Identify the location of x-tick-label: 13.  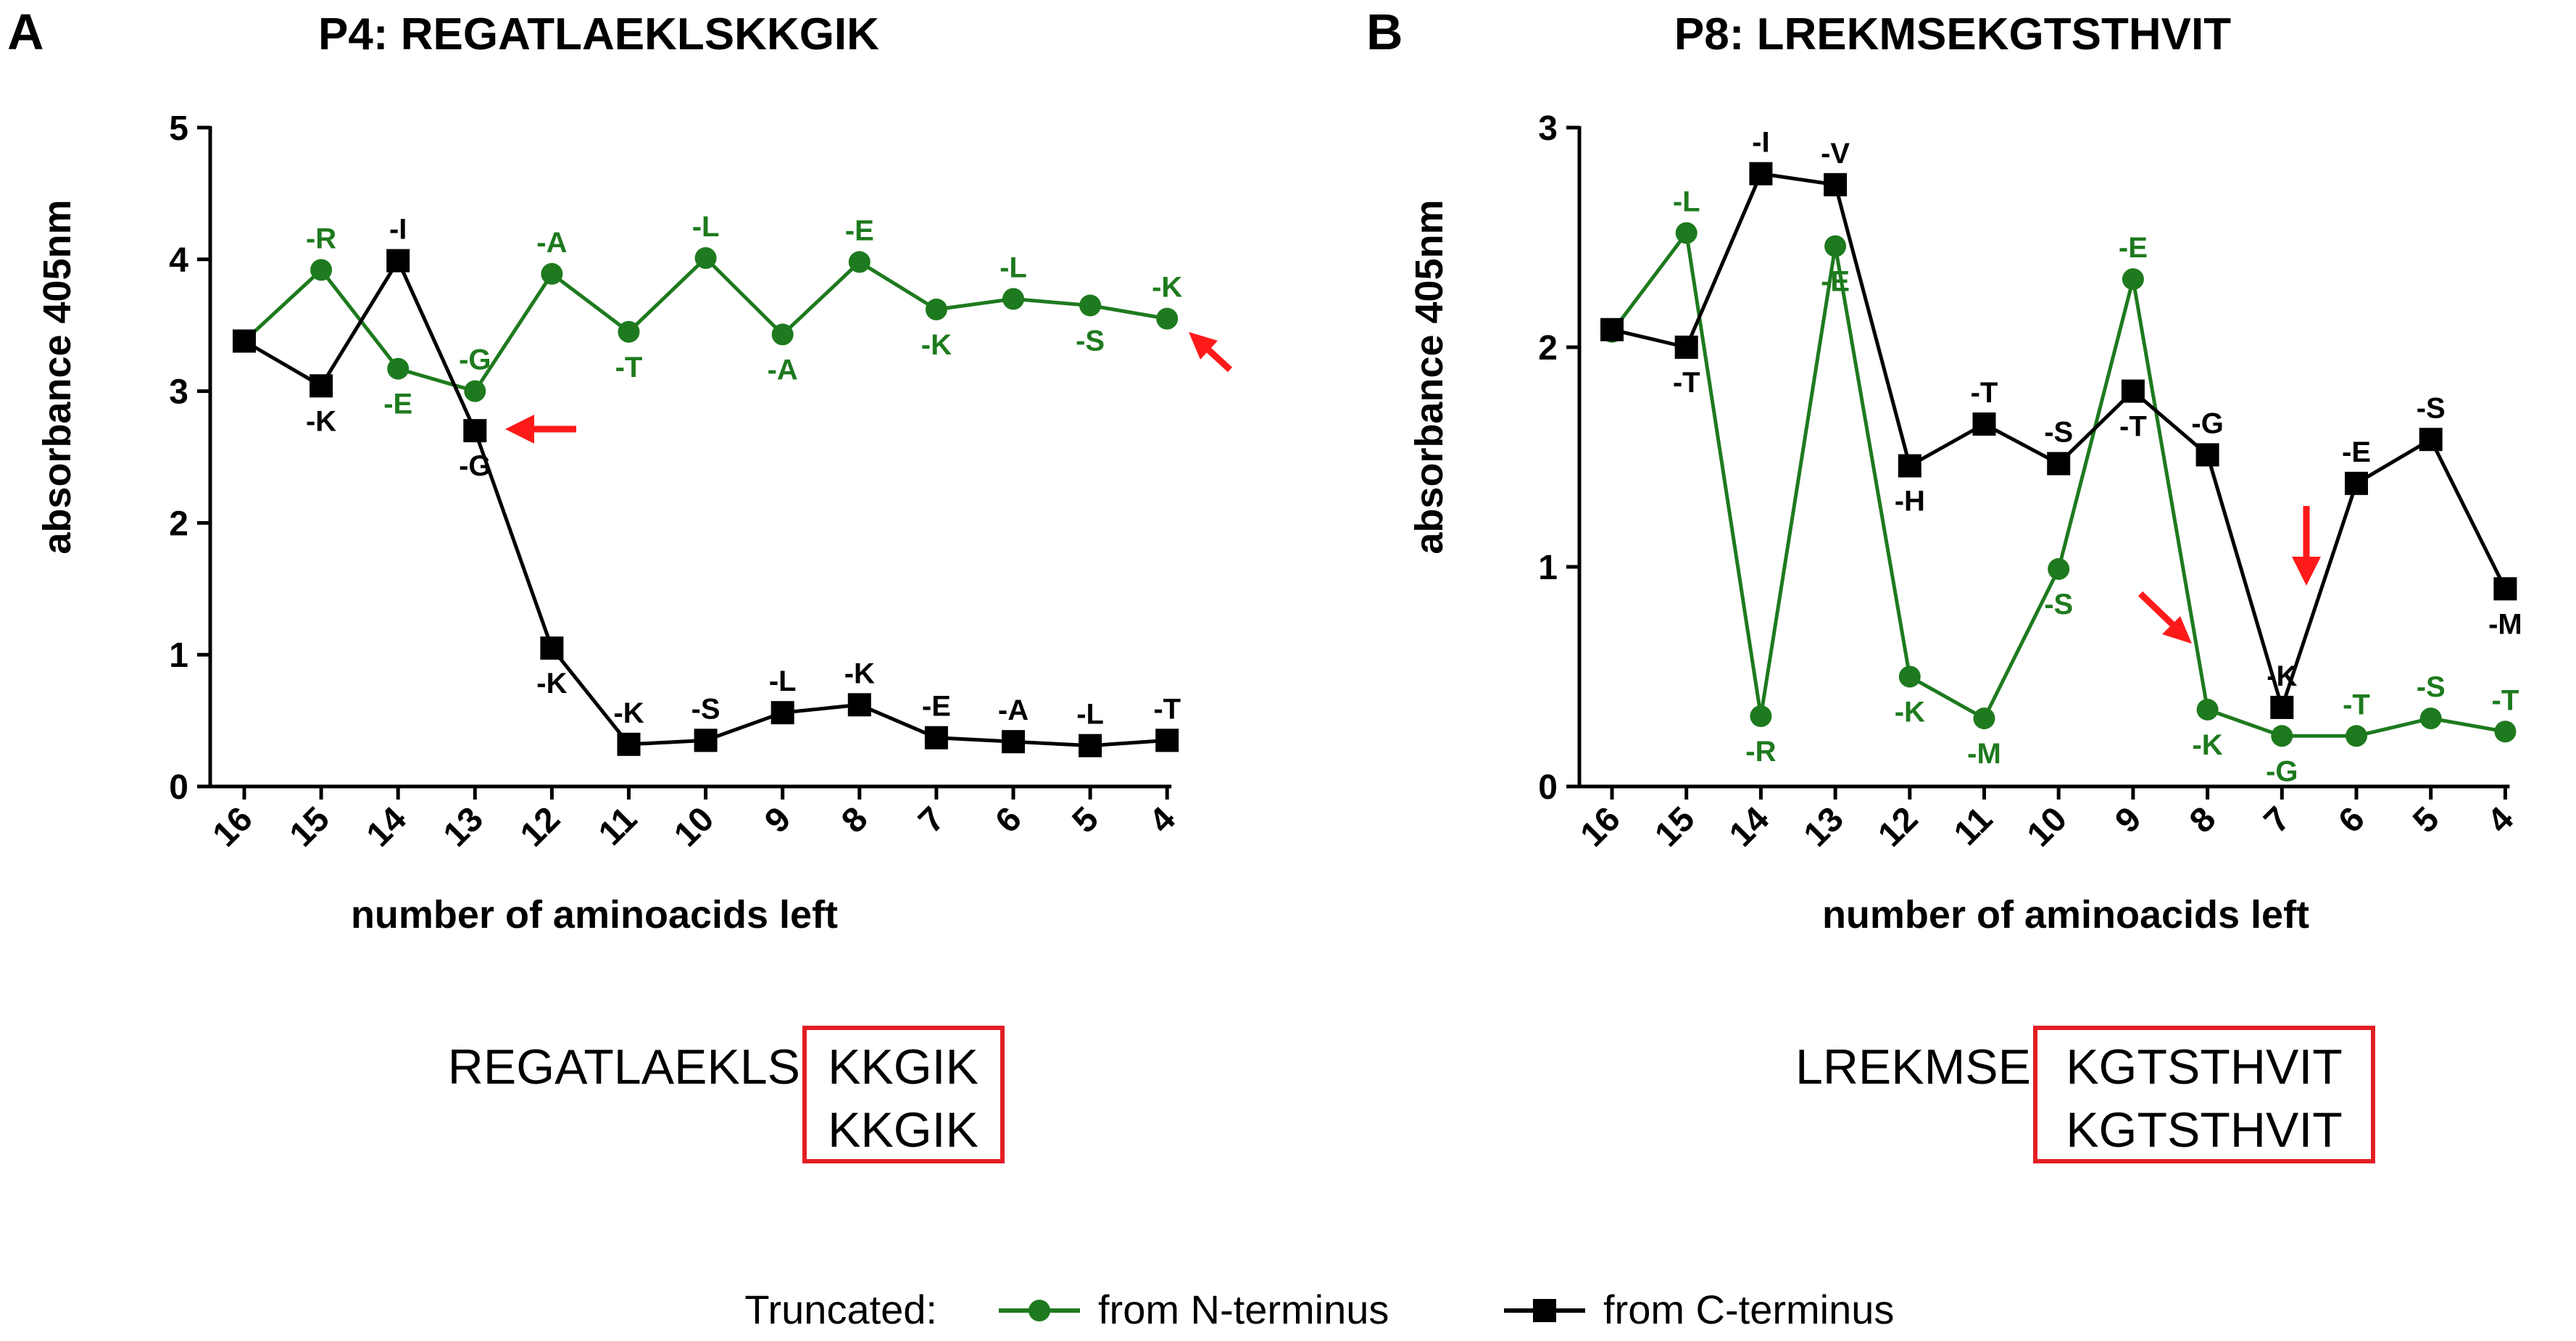
(1824, 827).